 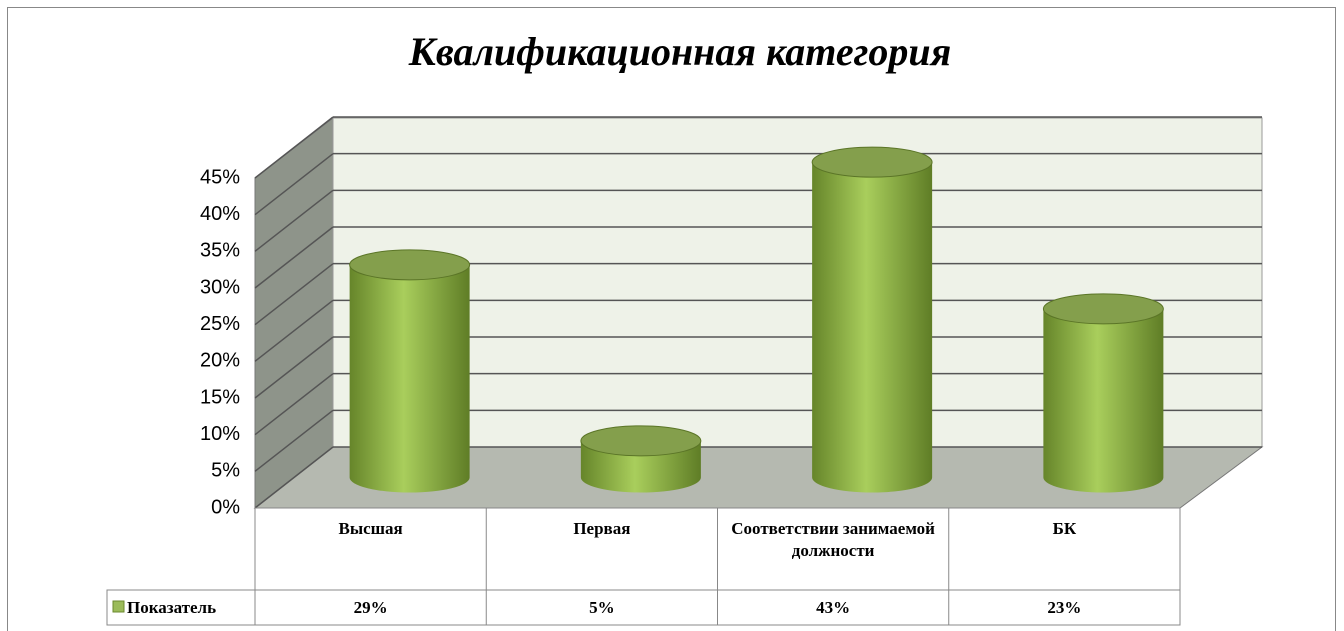 What do you see at coordinates (220, 324) in the screenshot?
I see `y-tick-label: 25%` at bounding box center [220, 324].